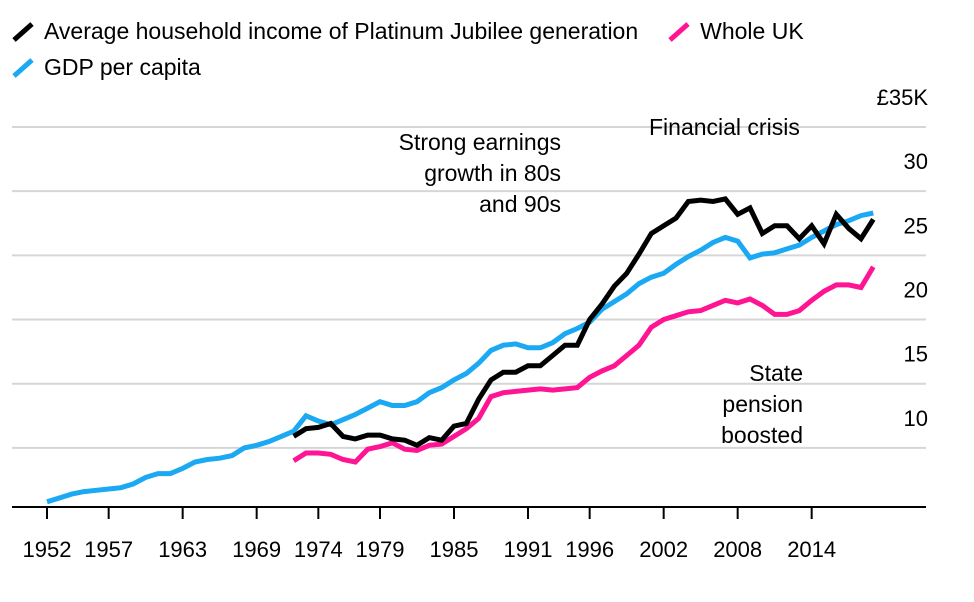  Describe the element at coordinates (480, 142) in the screenshot. I see `annotation-strong-earnings-line-1: Strong earnings` at that location.